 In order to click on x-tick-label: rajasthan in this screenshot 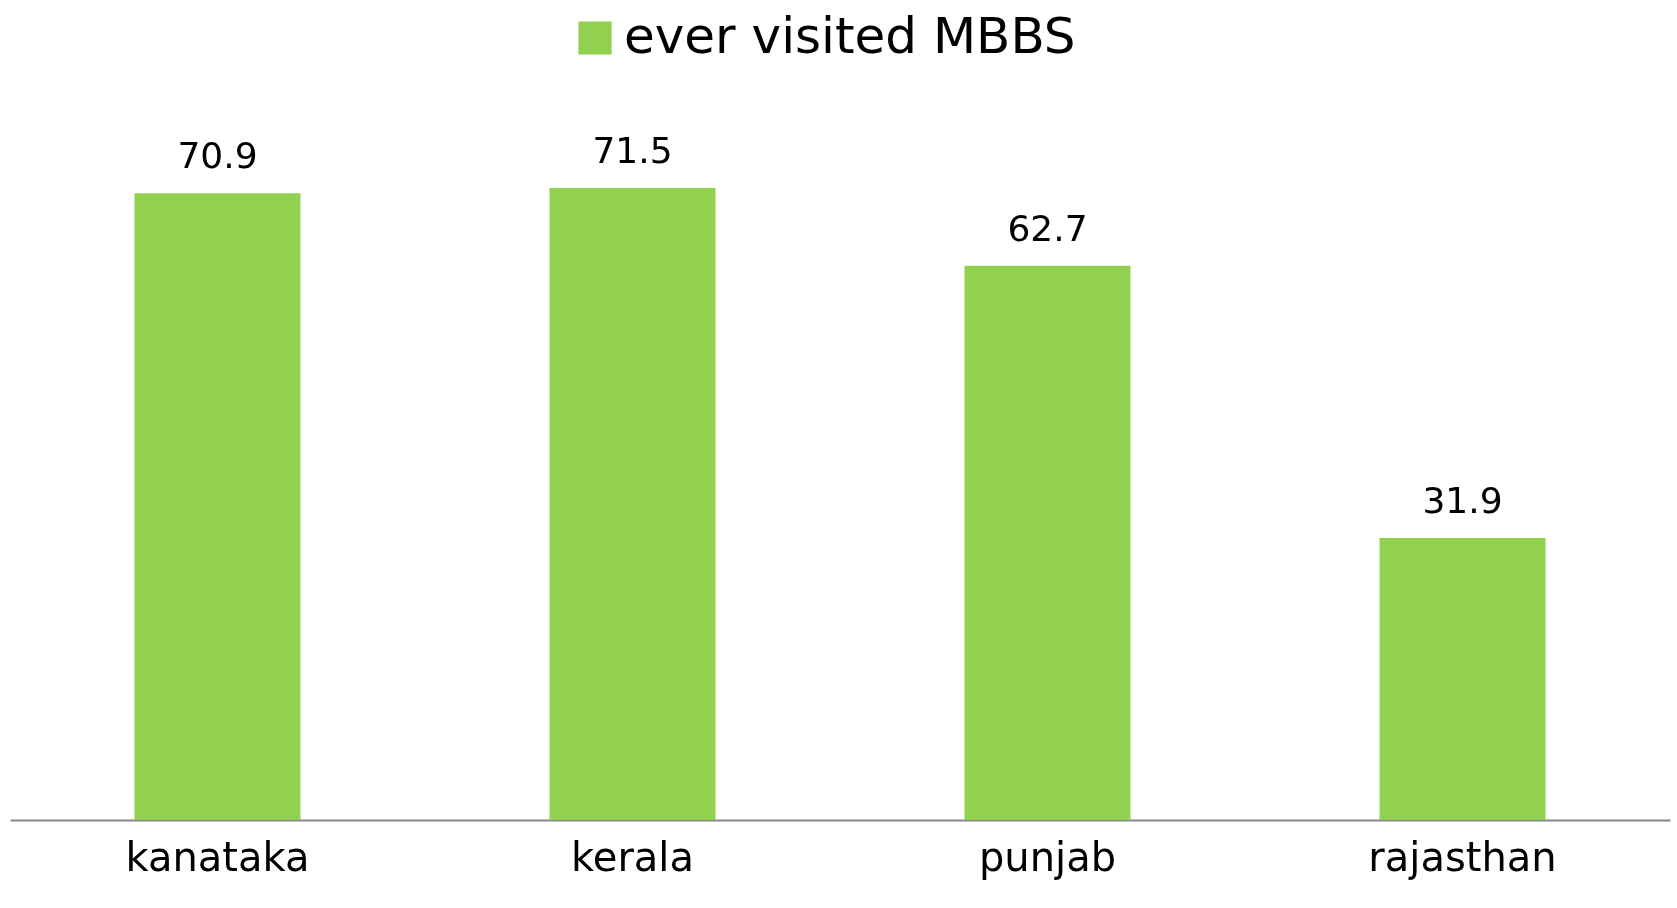, I will do `click(1462, 856)`.